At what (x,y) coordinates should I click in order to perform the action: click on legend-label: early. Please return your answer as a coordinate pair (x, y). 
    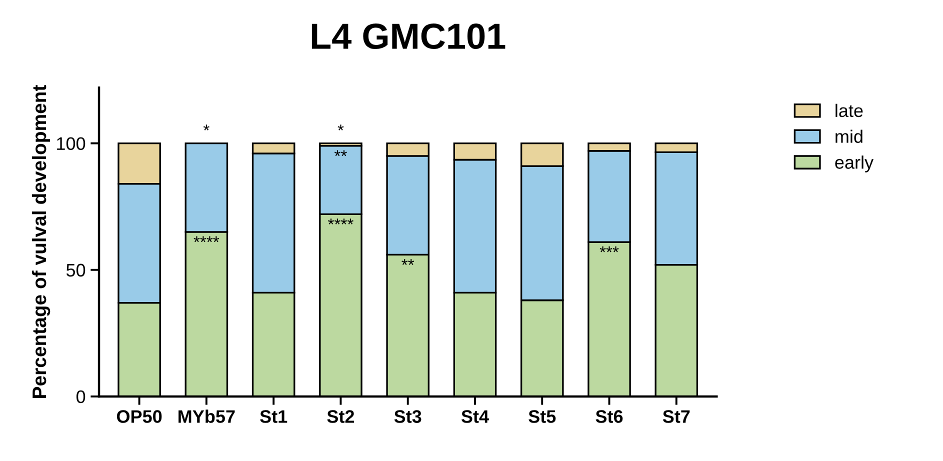
    Looking at the image, I should click on (854, 164).